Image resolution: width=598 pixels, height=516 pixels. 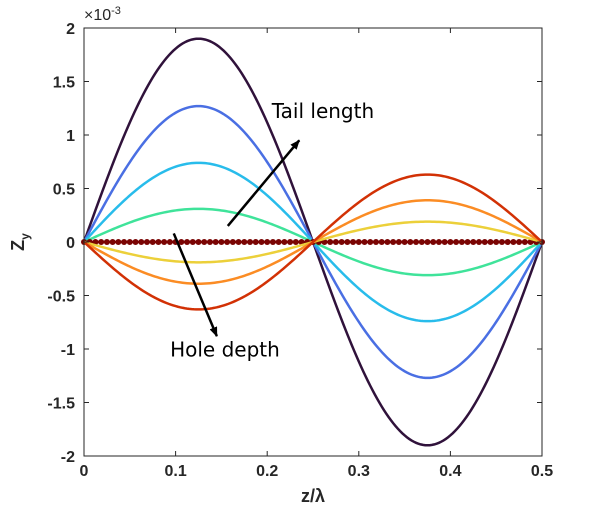 What do you see at coordinates (313, 496) in the screenshot?
I see `x-axis-label: z/λ` at bounding box center [313, 496].